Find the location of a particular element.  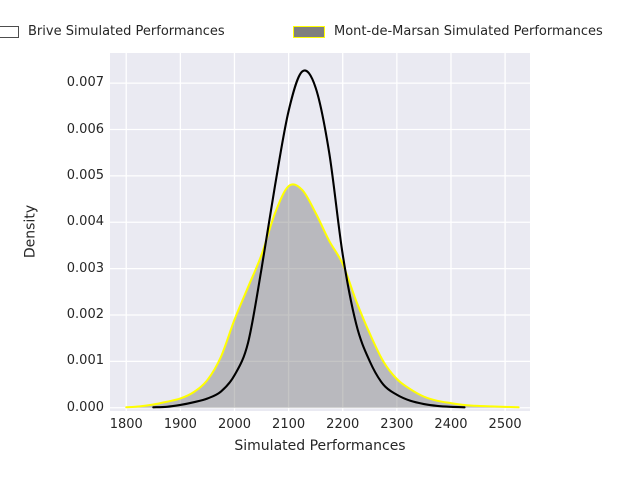

y-tick-0.001: 0.001 is located at coordinates (85, 361).